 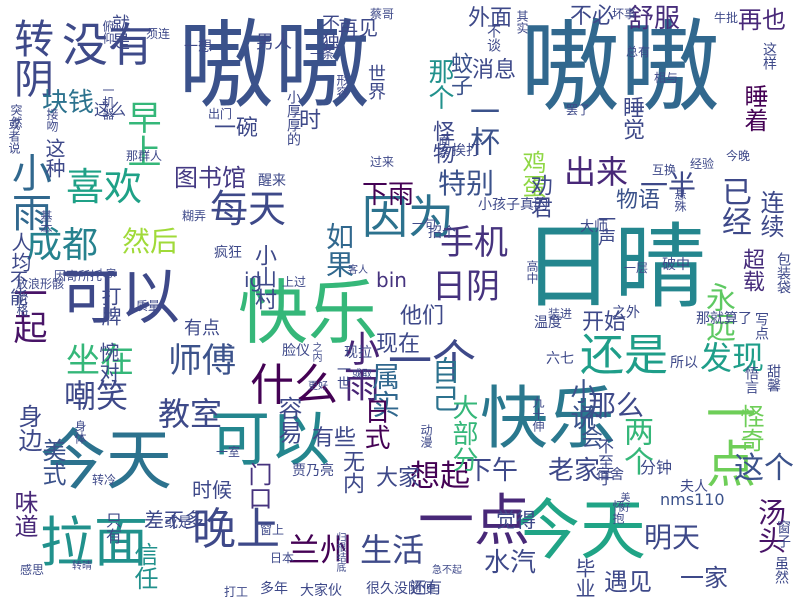 What do you see at coordinates (466, 287) in the screenshot?
I see `cloud-word: 日阴` at bounding box center [466, 287].